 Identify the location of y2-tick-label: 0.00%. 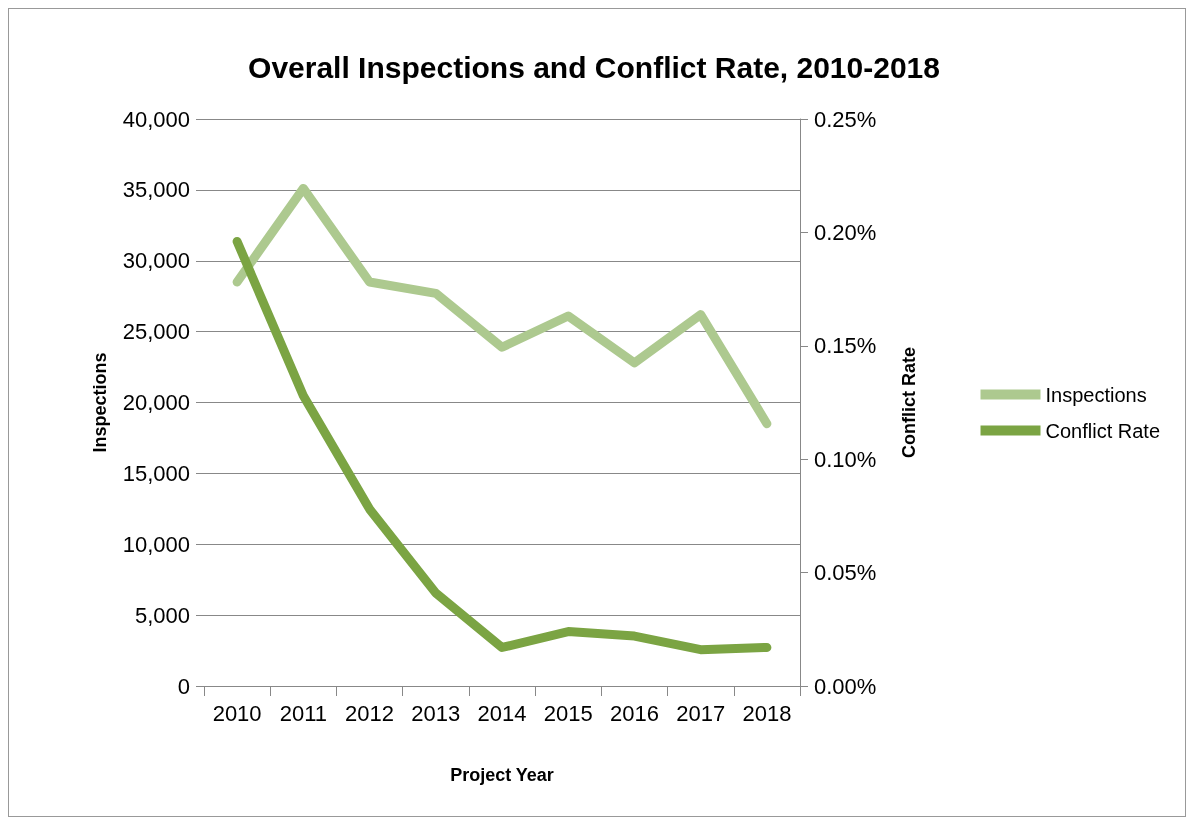
(845, 686).